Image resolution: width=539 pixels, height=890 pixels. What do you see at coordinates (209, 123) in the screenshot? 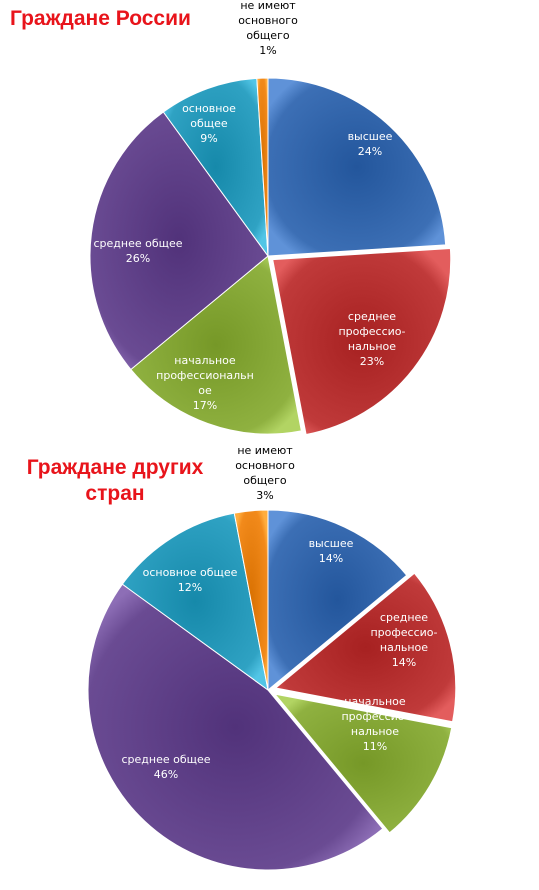
I see `slice-label: основное общее 9%` at bounding box center [209, 123].